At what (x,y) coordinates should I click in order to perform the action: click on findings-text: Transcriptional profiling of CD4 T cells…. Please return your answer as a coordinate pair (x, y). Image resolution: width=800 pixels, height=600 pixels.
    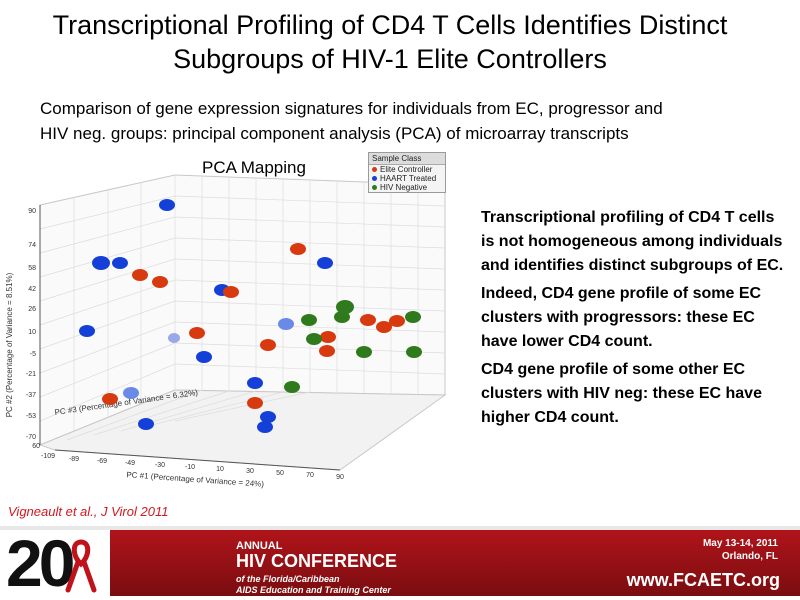
    Looking at the image, I should click on (636, 320).